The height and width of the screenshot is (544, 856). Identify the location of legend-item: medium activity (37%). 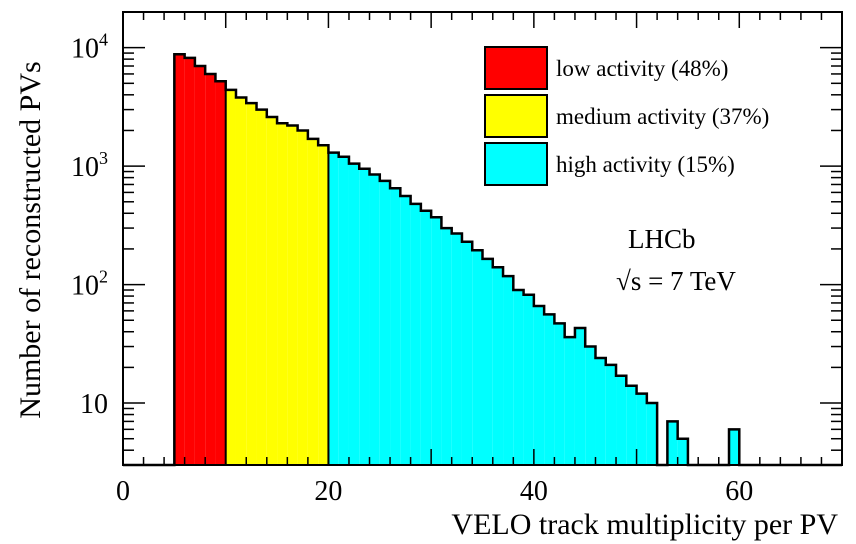
(626, 116).